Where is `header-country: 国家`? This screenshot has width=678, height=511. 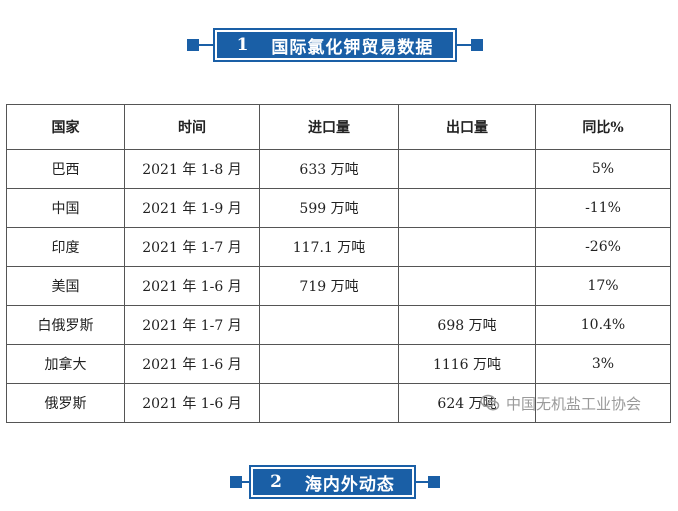 header-country: 国家 is located at coordinates (65, 127).